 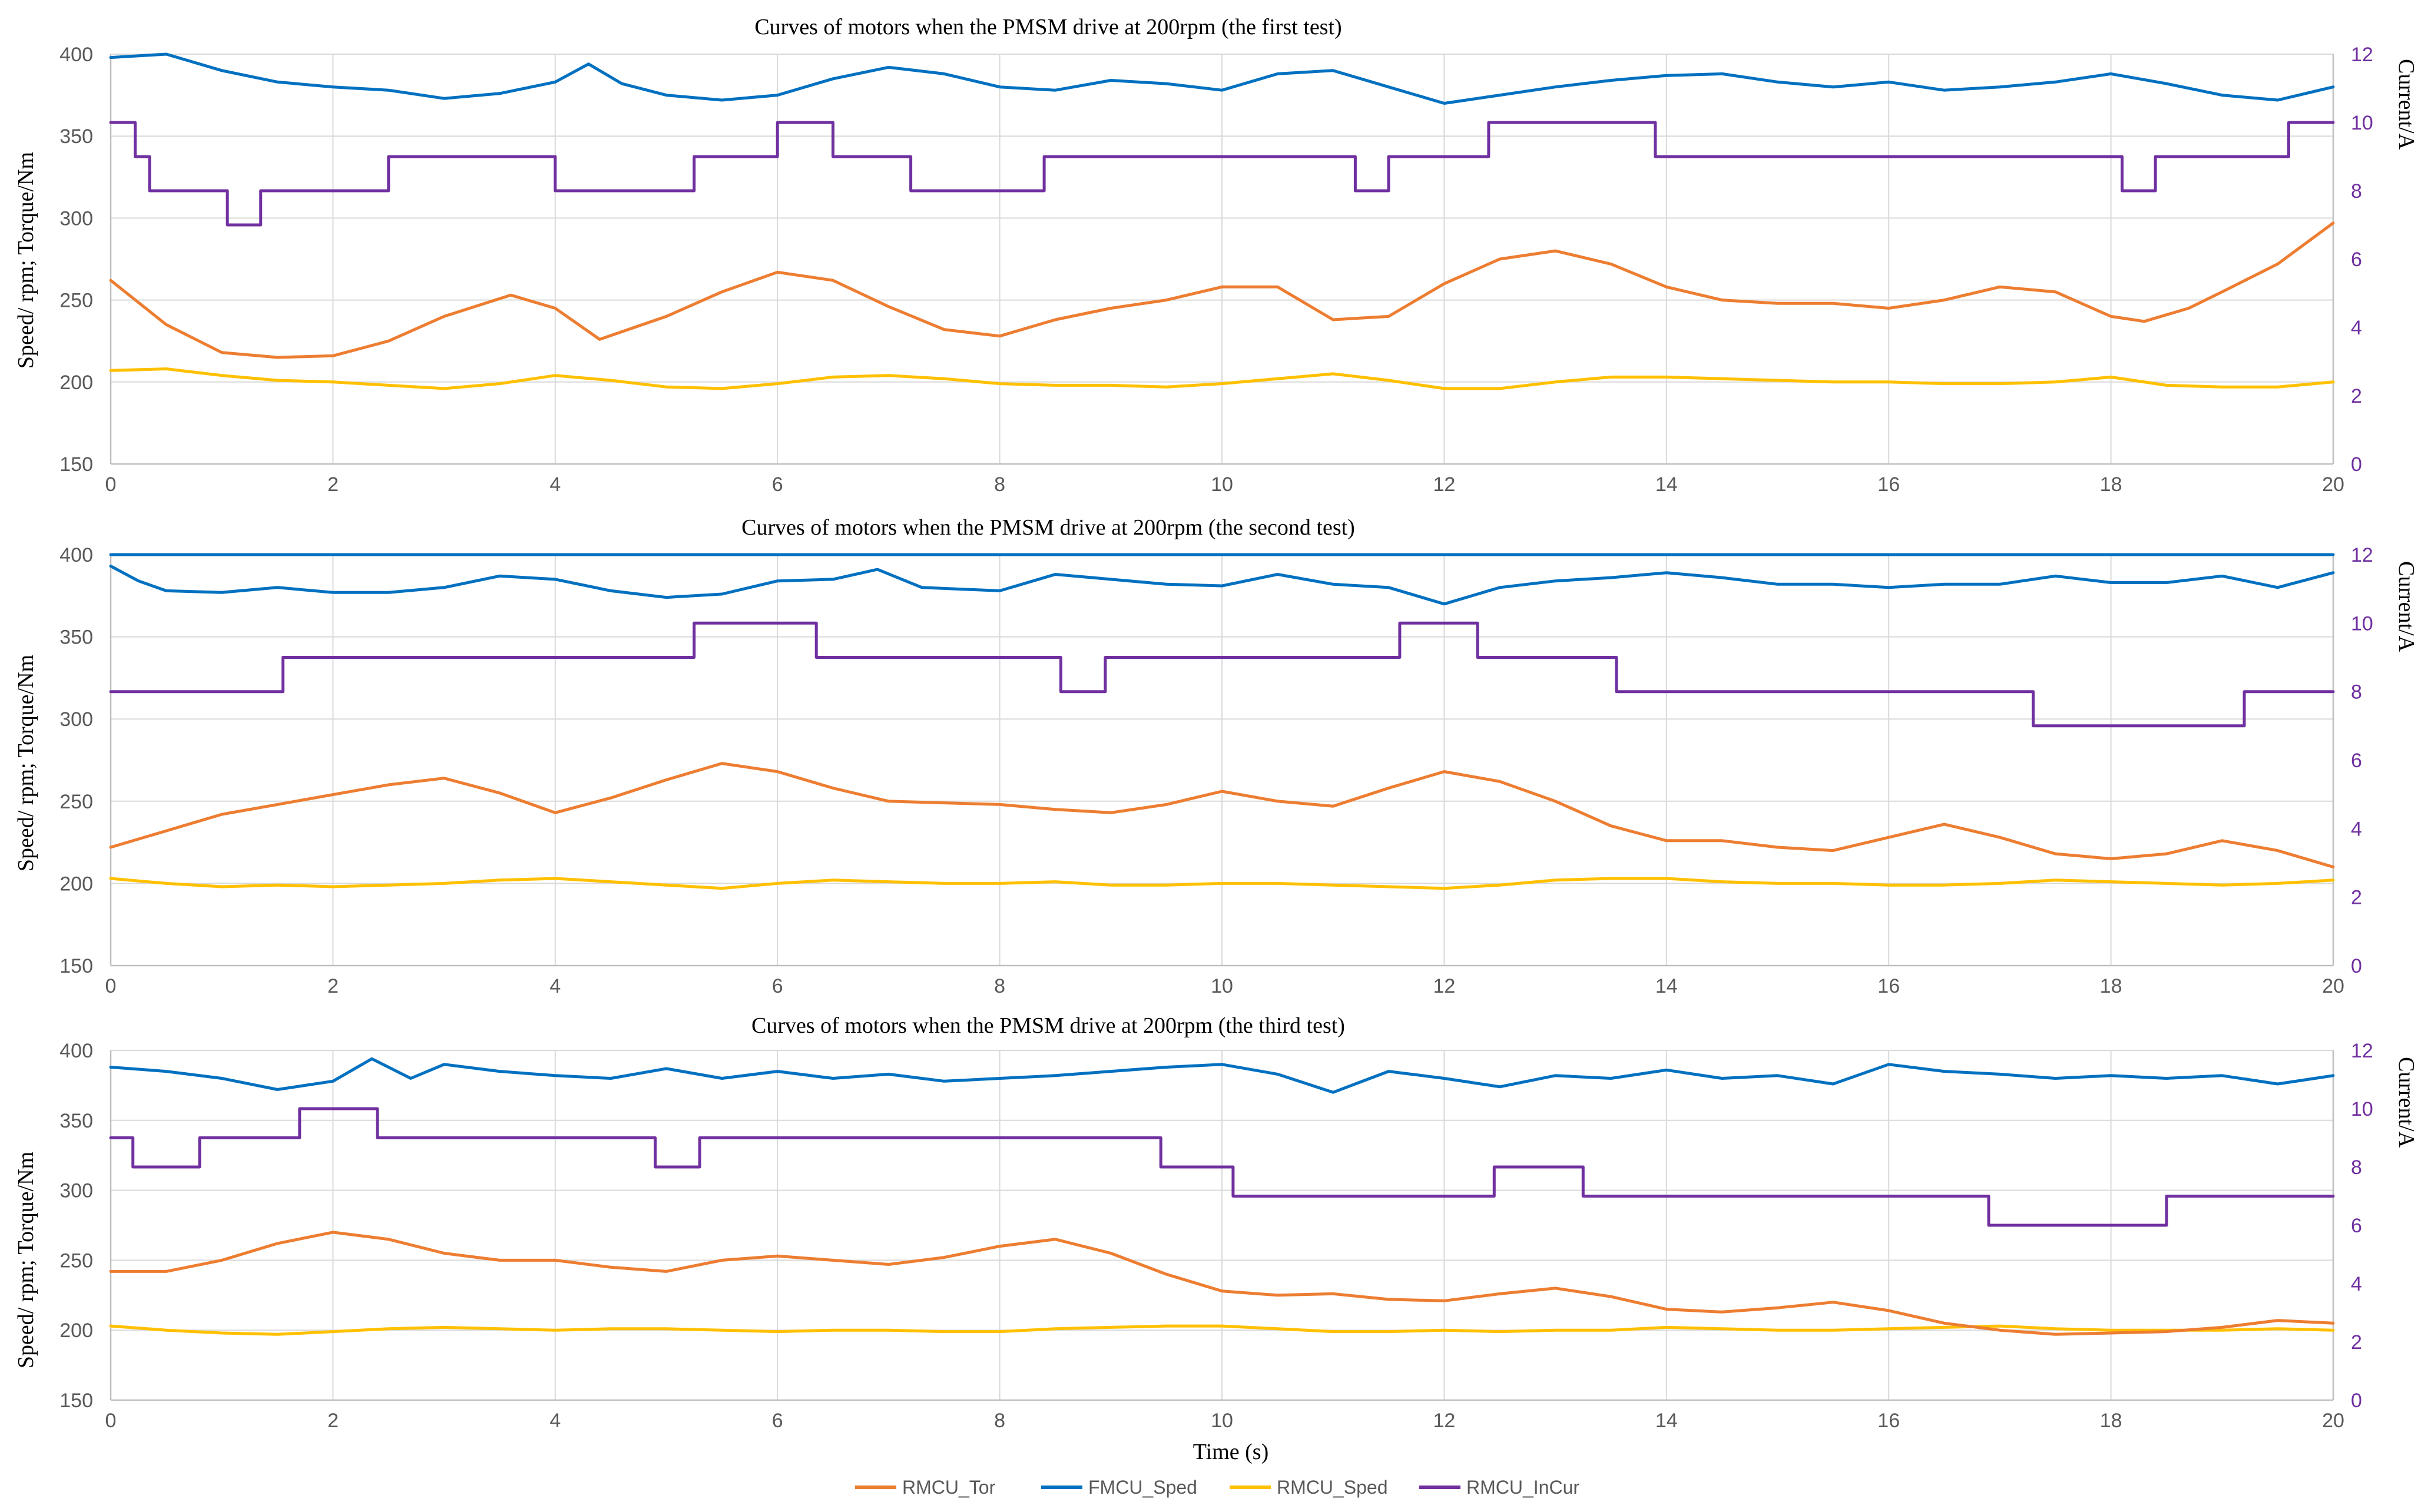 What do you see at coordinates (1230, 1452) in the screenshot?
I see `x-axis-label: Time (s)` at bounding box center [1230, 1452].